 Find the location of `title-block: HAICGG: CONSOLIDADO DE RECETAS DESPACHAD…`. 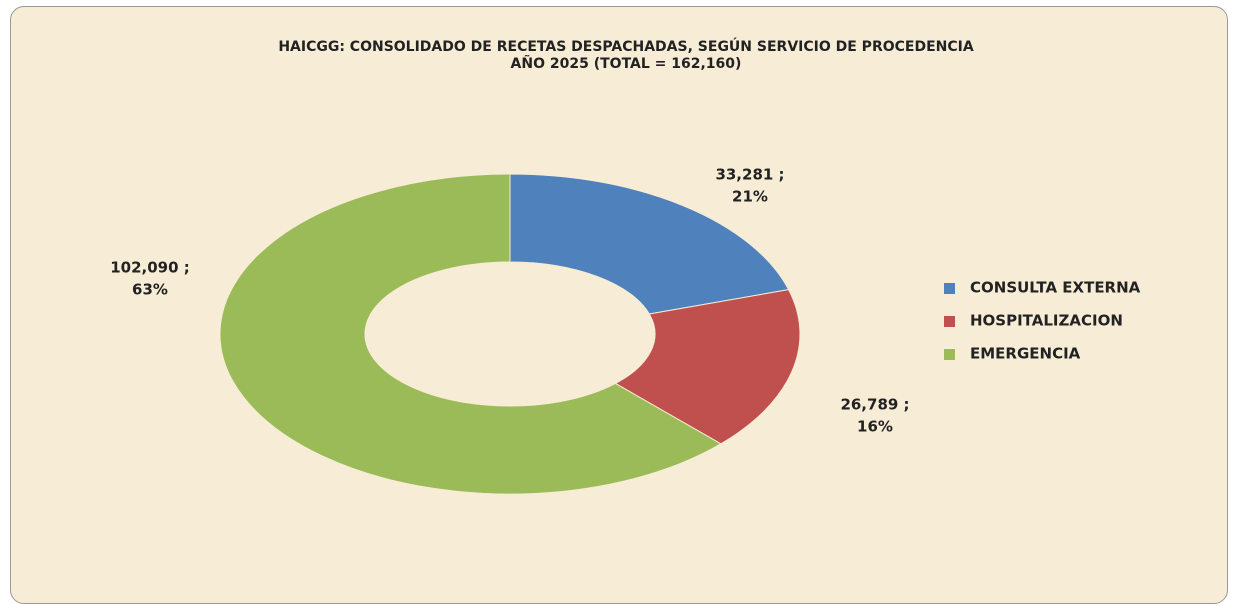

title-block: HAICGG: CONSOLIDADO DE RECETAS DESPACHAD… is located at coordinates (626, 56).